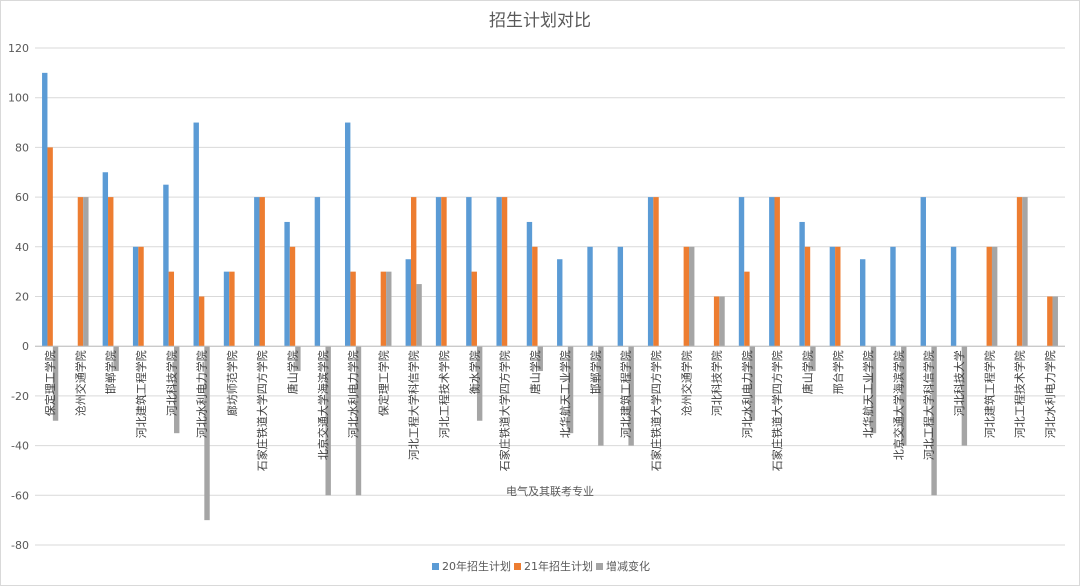  What do you see at coordinates (18, 98) in the screenshot?
I see `y-tick-label: 100` at bounding box center [18, 98].